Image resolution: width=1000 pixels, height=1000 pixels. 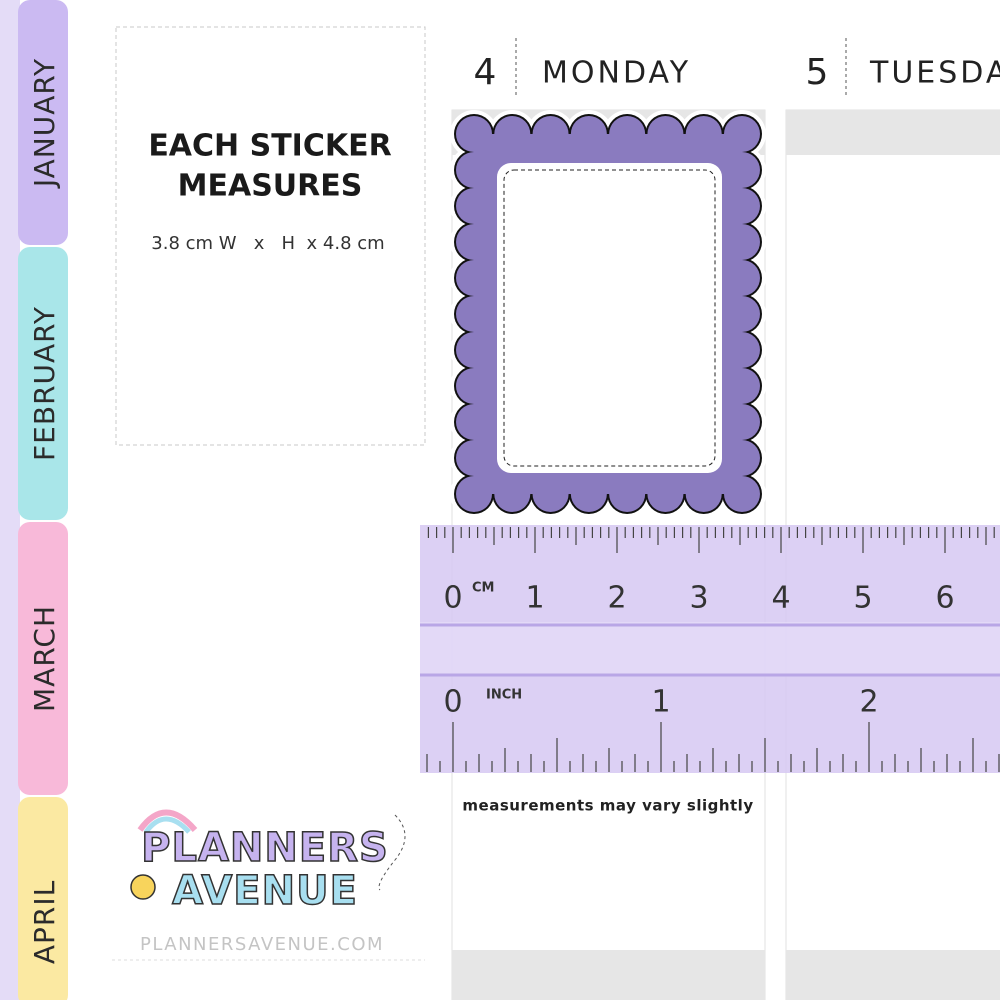 I want to click on info-title: MEASURES, so click(x=270, y=186).